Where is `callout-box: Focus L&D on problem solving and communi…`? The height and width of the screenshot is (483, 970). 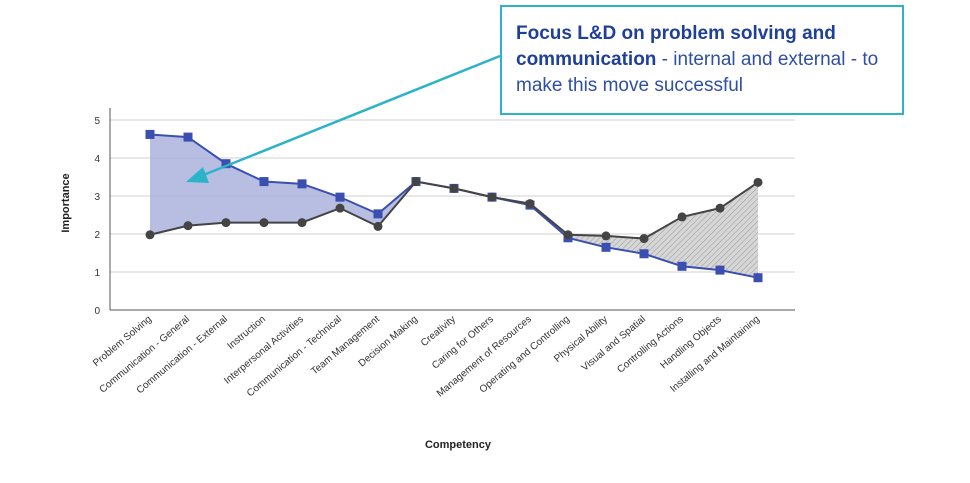 callout-box: Focus L&D on problem solving and communi… is located at coordinates (702, 60).